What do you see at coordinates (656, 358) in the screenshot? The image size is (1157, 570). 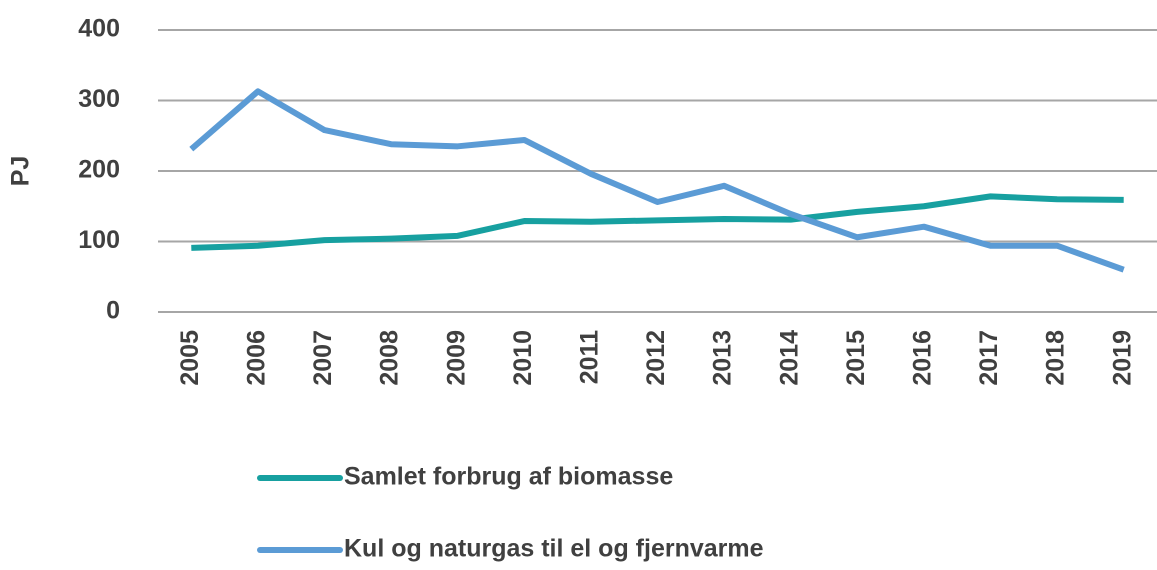 I see `x-tick-label: 2012` at bounding box center [656, 358].